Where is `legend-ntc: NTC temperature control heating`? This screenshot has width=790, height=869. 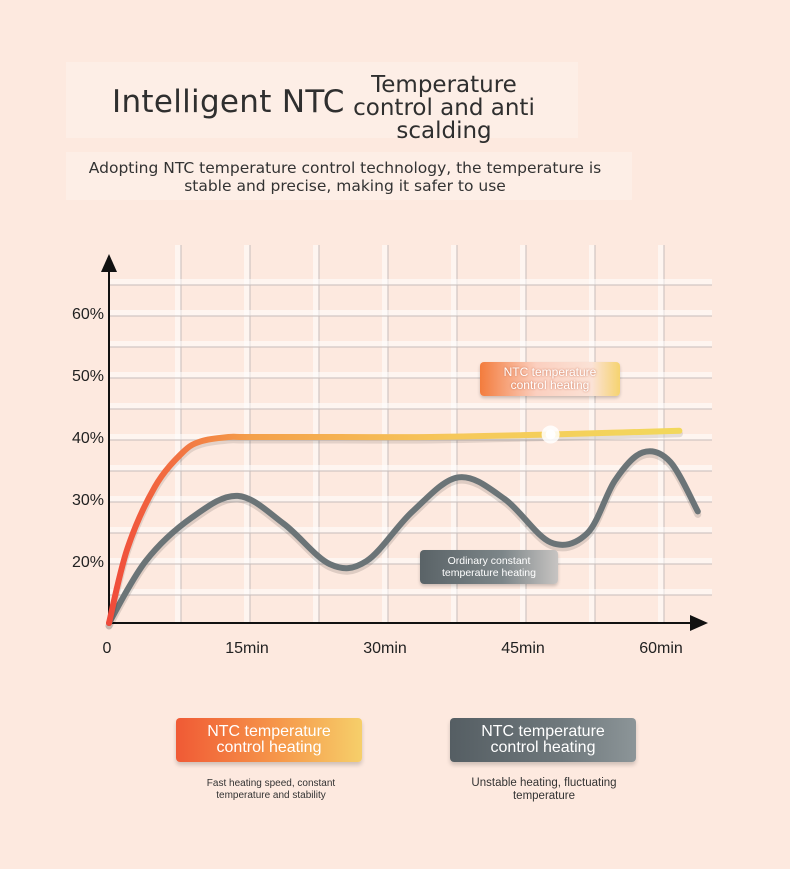
legend-ntc: NTC temperature control heating is located at coordinates (269, 740).